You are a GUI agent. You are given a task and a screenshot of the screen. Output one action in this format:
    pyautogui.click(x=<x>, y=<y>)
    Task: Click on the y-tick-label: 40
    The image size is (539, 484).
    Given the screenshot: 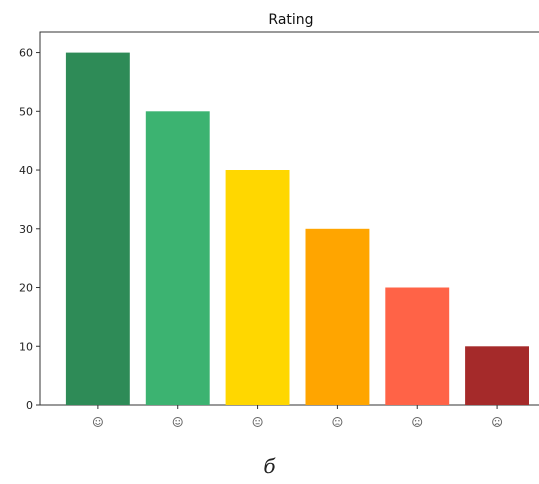 What is the action you would take?
    pyautogui.click(x=26, y=170)
    